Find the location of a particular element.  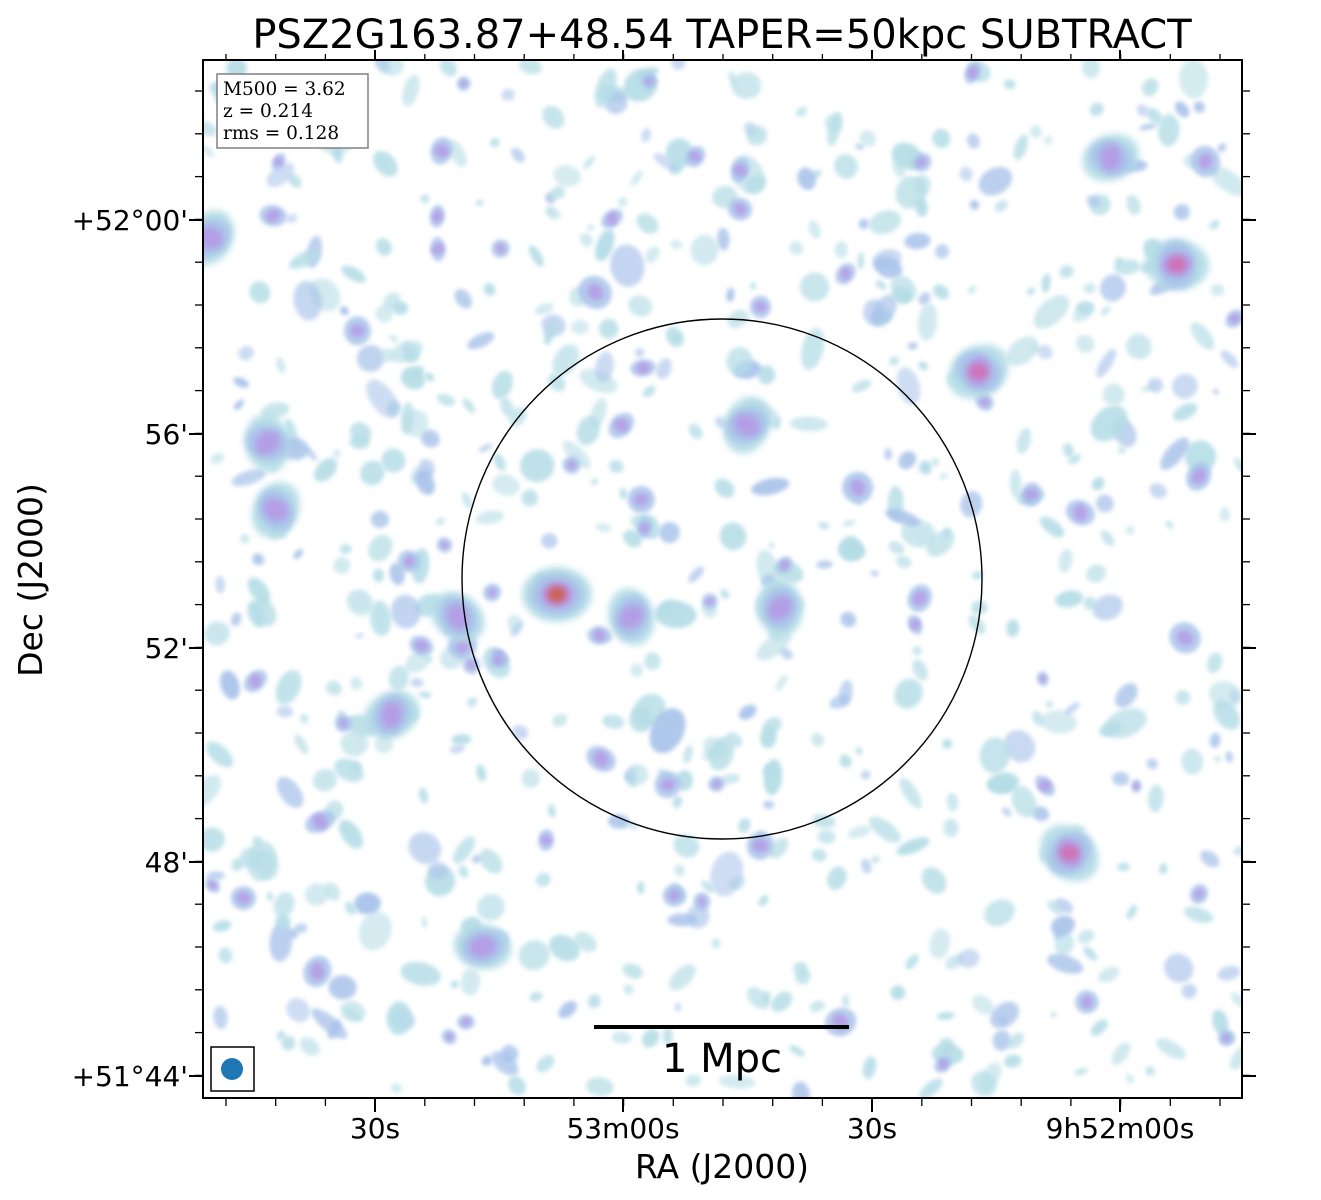

y-tick-label-56: 56' is located at coordinates (166, 434).